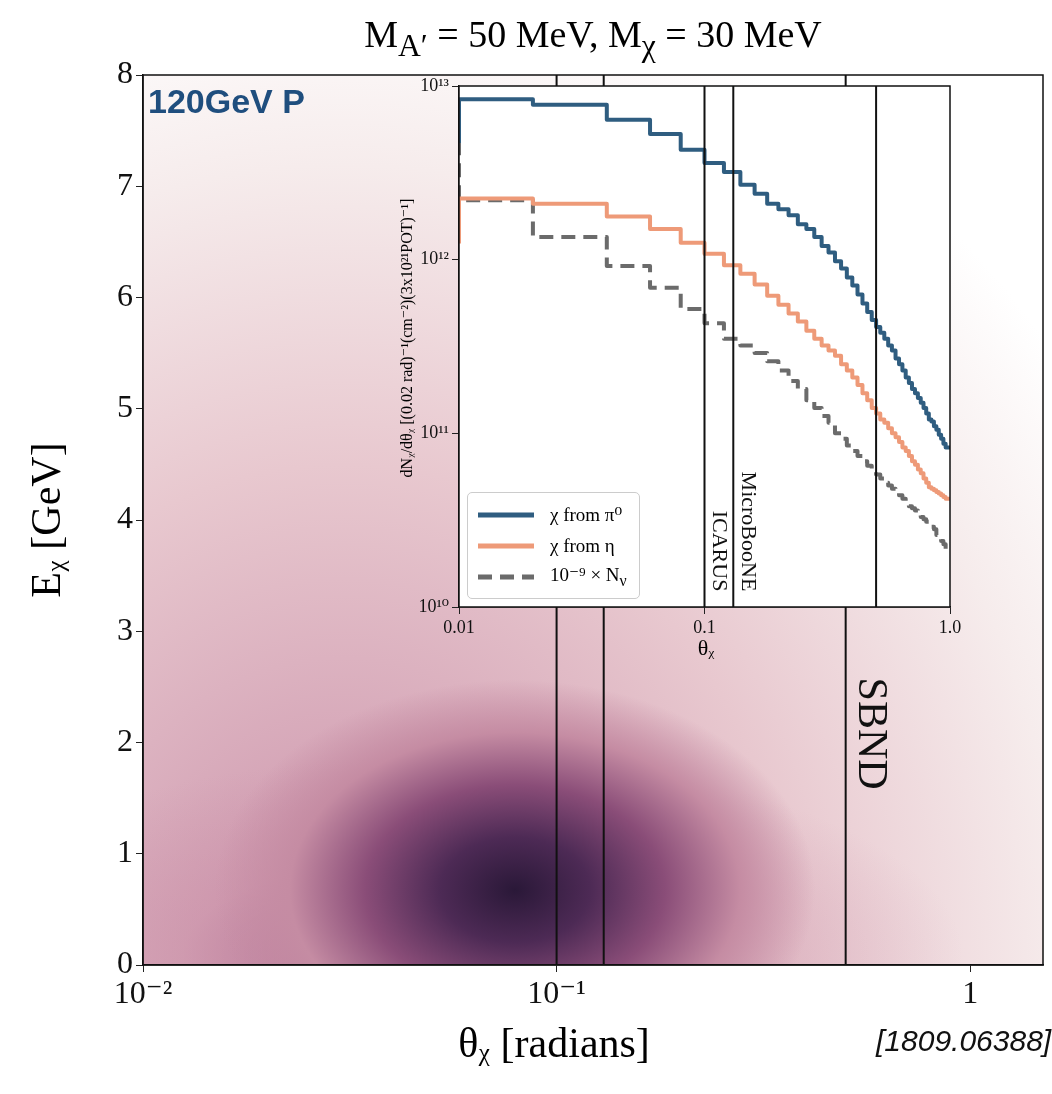 The width and height of the screenshot is (1052, 1094). I want to click on x-axis-title: θᵪ [radians], so click(554, 1043).